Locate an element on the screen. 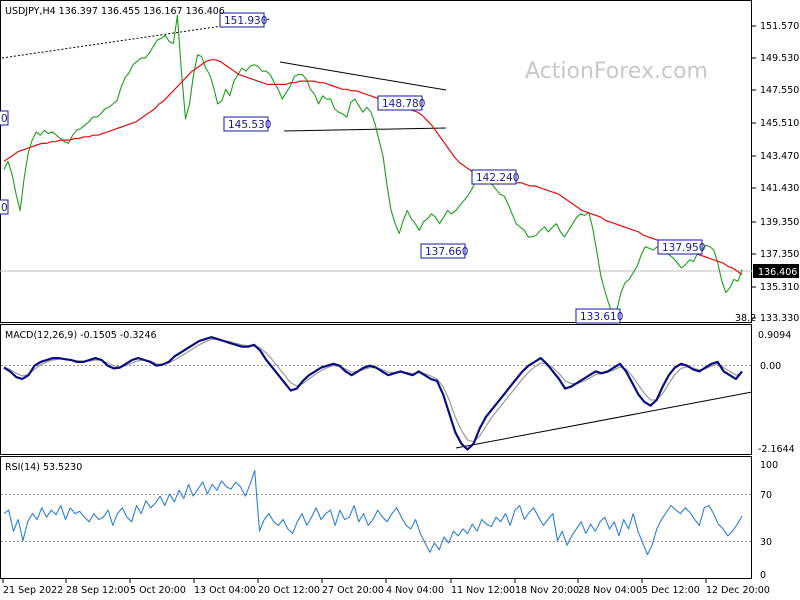 The width and height of the screenshot is (800, 600). x-tick: 28 Sep 12:00 is located at coordinates (97, 590).